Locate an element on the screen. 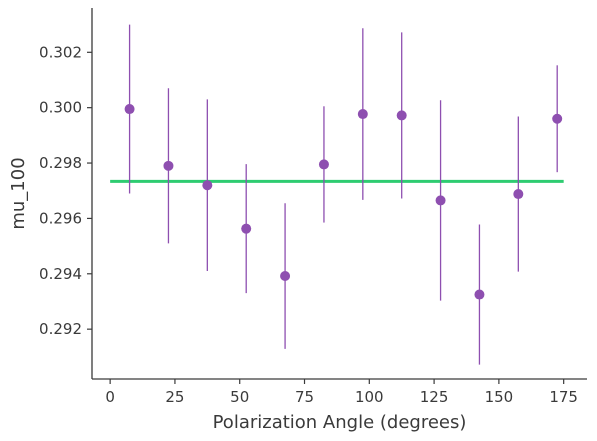 This screenshot has height=441, width=597. y-tick-label: 0.294 is located at coordinates (60, 274).